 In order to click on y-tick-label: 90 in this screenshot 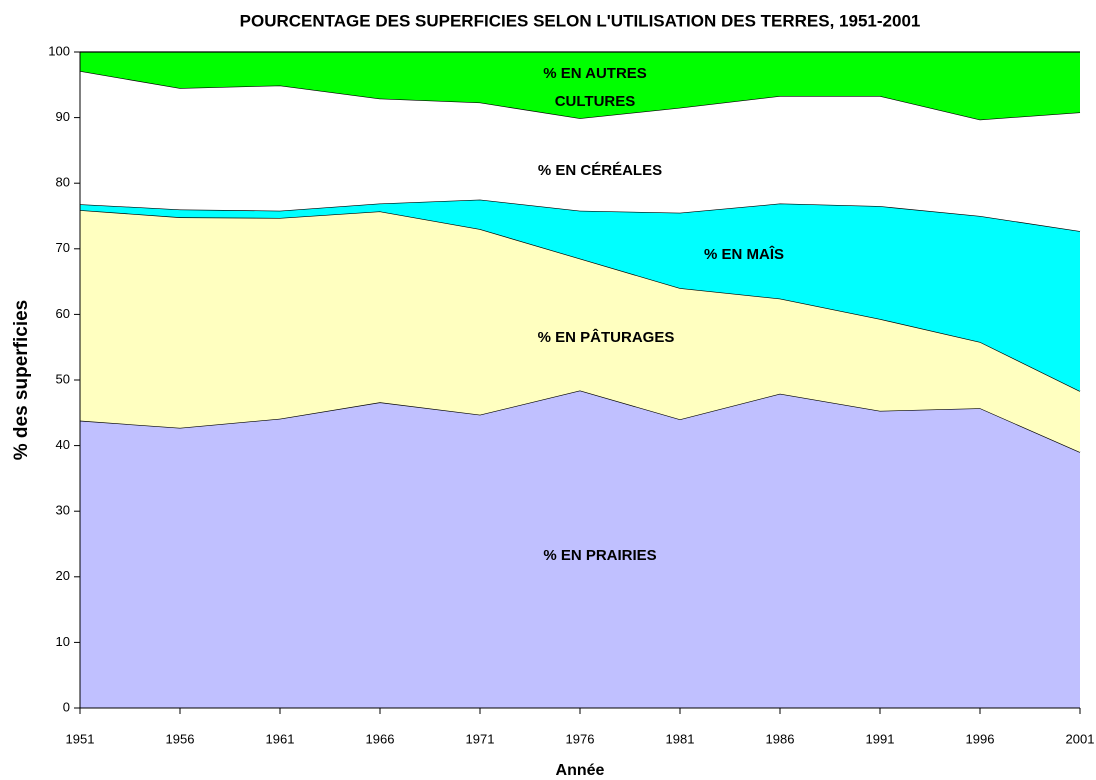, I will do `click(63, 116)`.